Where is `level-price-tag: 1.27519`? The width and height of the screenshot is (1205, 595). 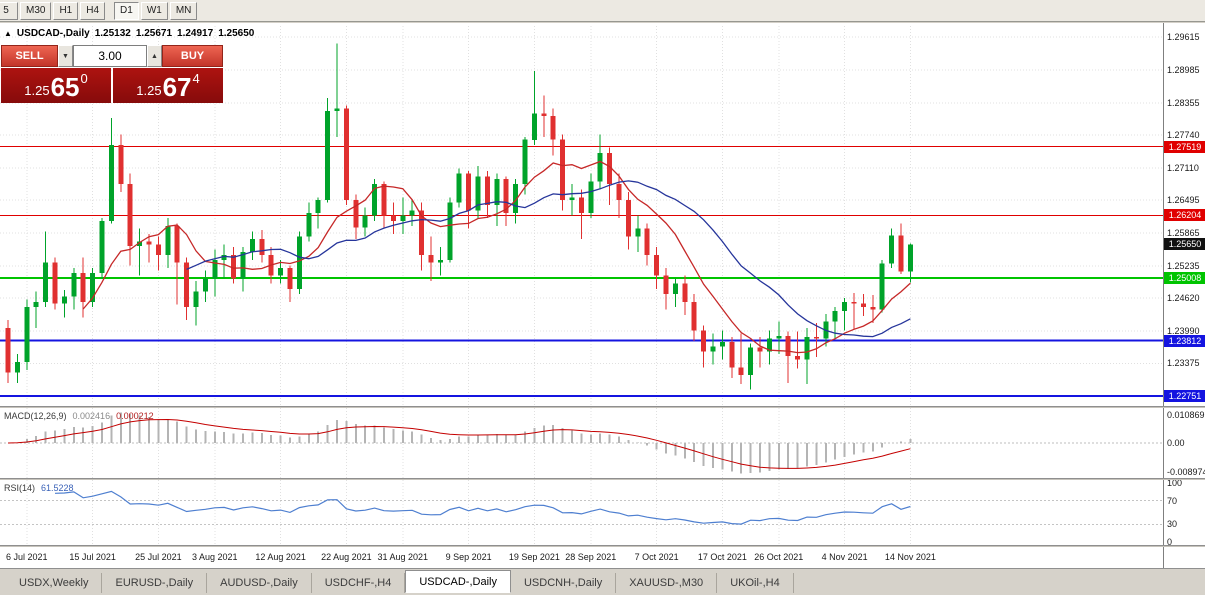 level-price-tag: 1.27519 is located at coordinates (1184, 146).